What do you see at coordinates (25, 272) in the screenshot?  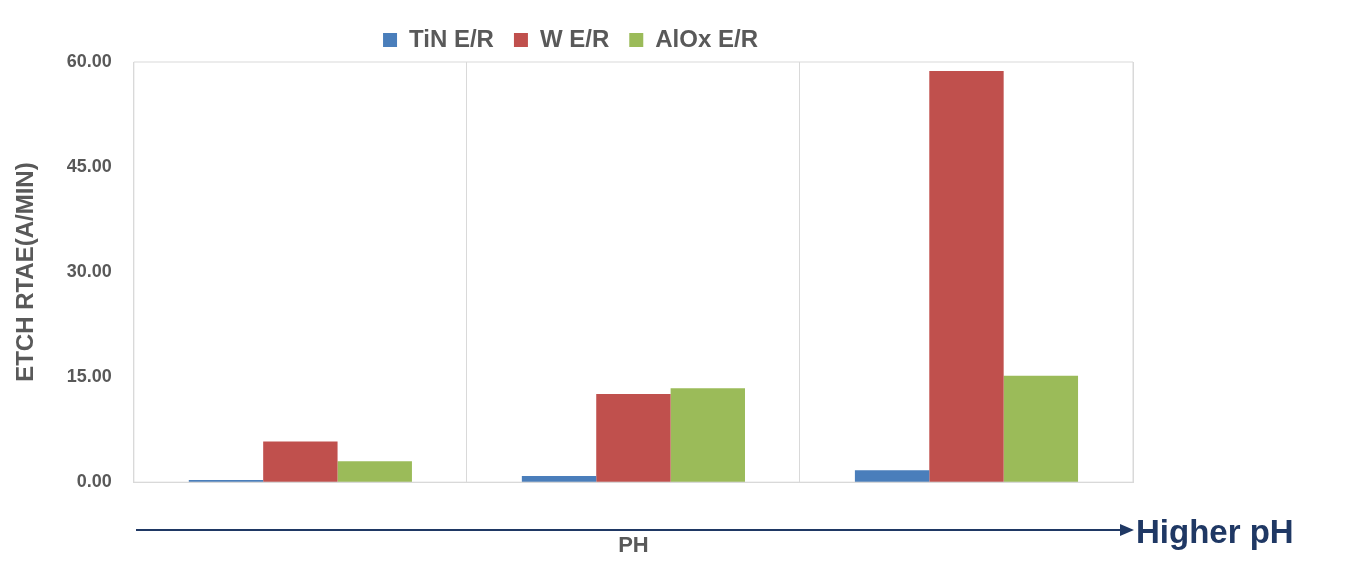 I see `y-axis-title: ETCH RTAE(A/MIN)` at bounding box center [25, 272].